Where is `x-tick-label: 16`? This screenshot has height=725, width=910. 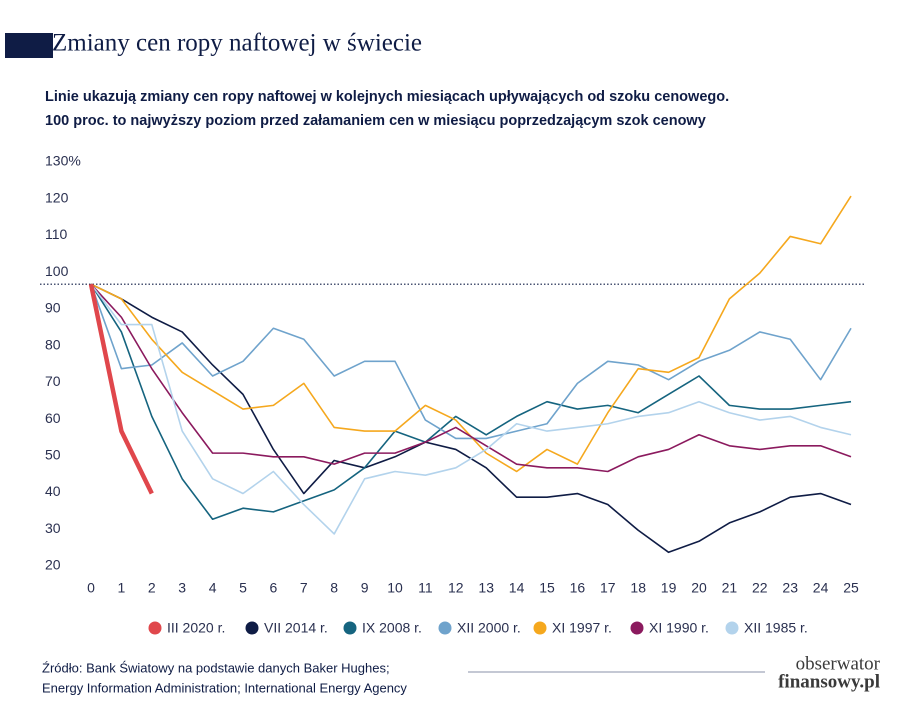
x-tick-label: 16 is located at coordinates (578, 588).